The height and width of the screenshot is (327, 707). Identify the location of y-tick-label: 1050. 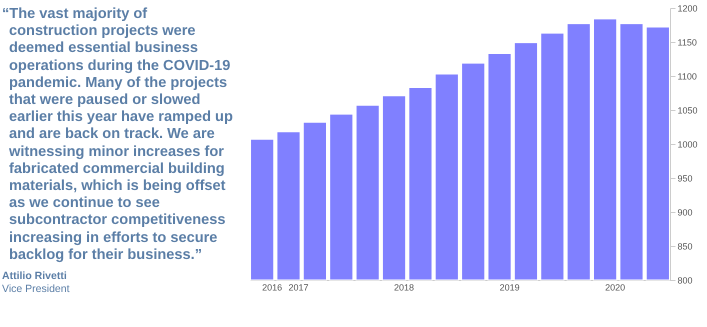
(688, 111).